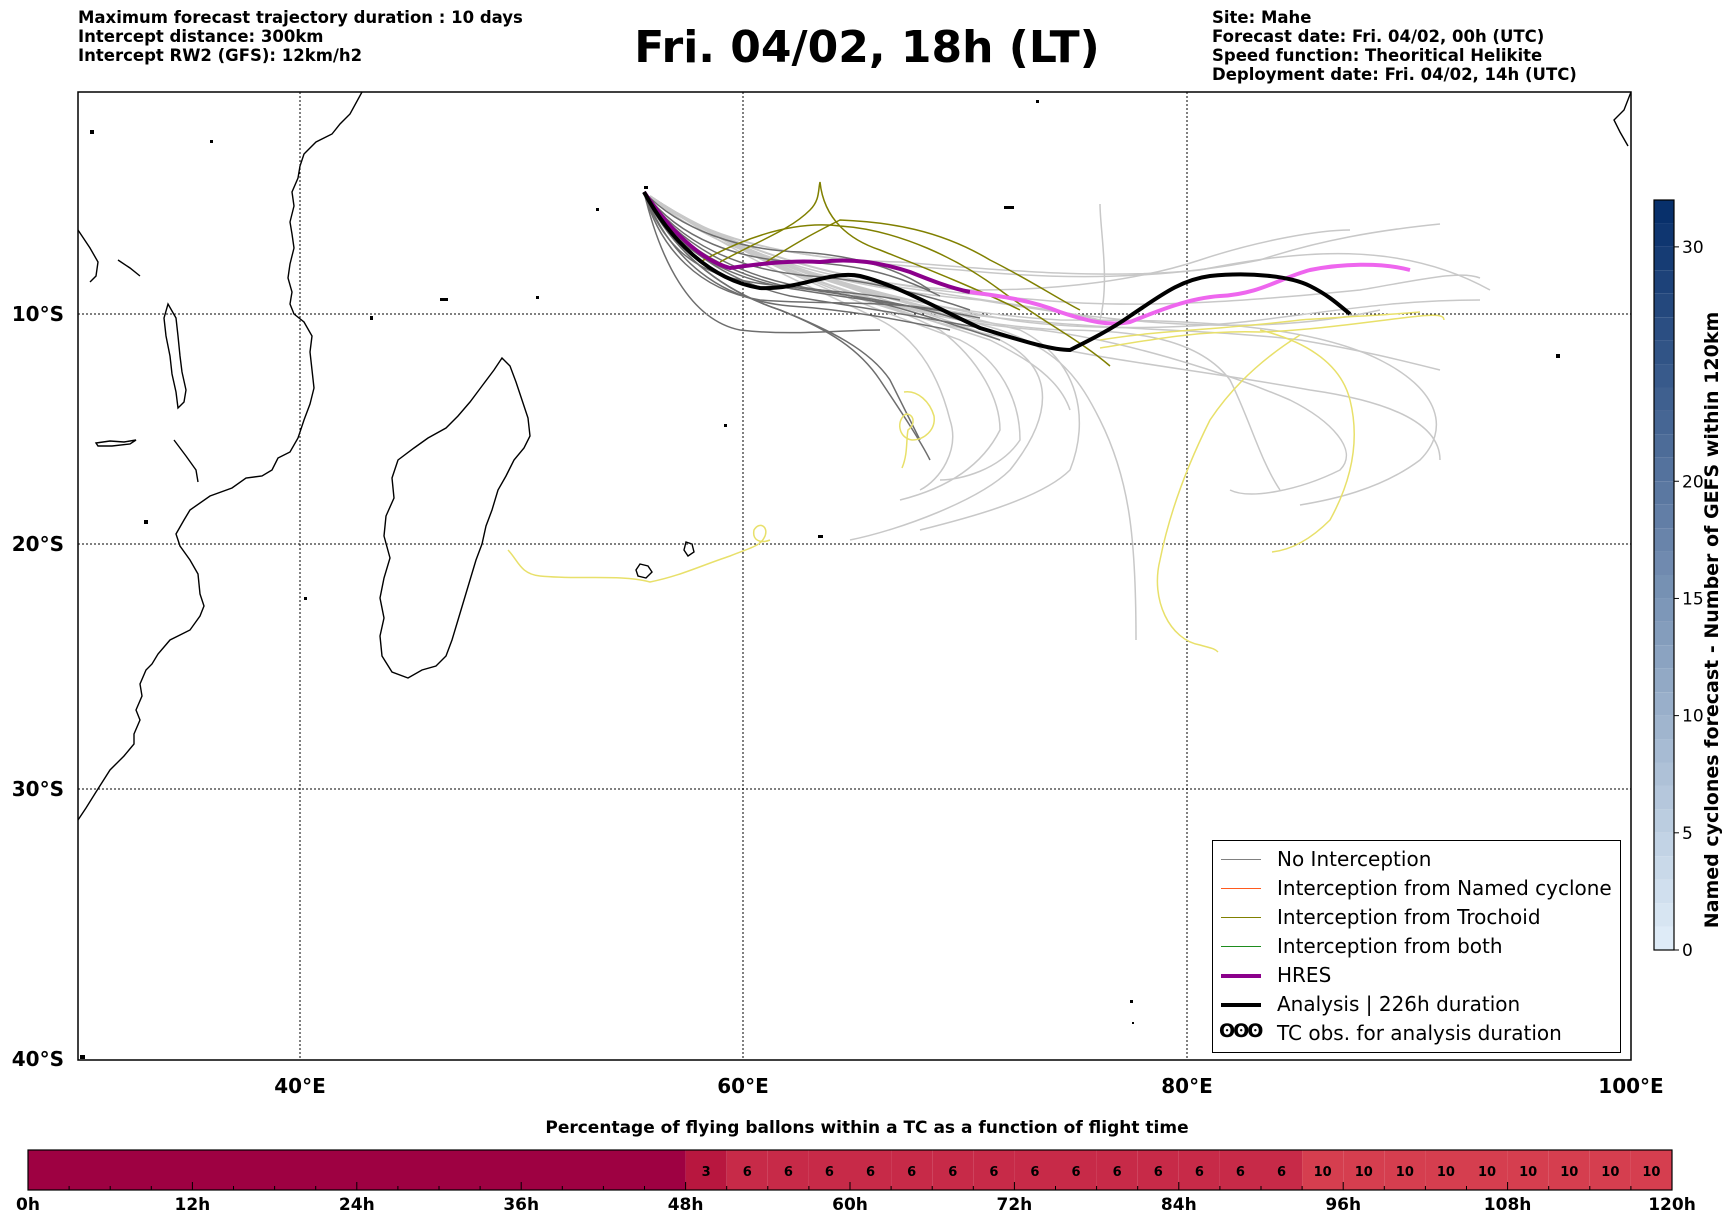  I want to click on bar-time-label: 12h, so click(193, 1205).